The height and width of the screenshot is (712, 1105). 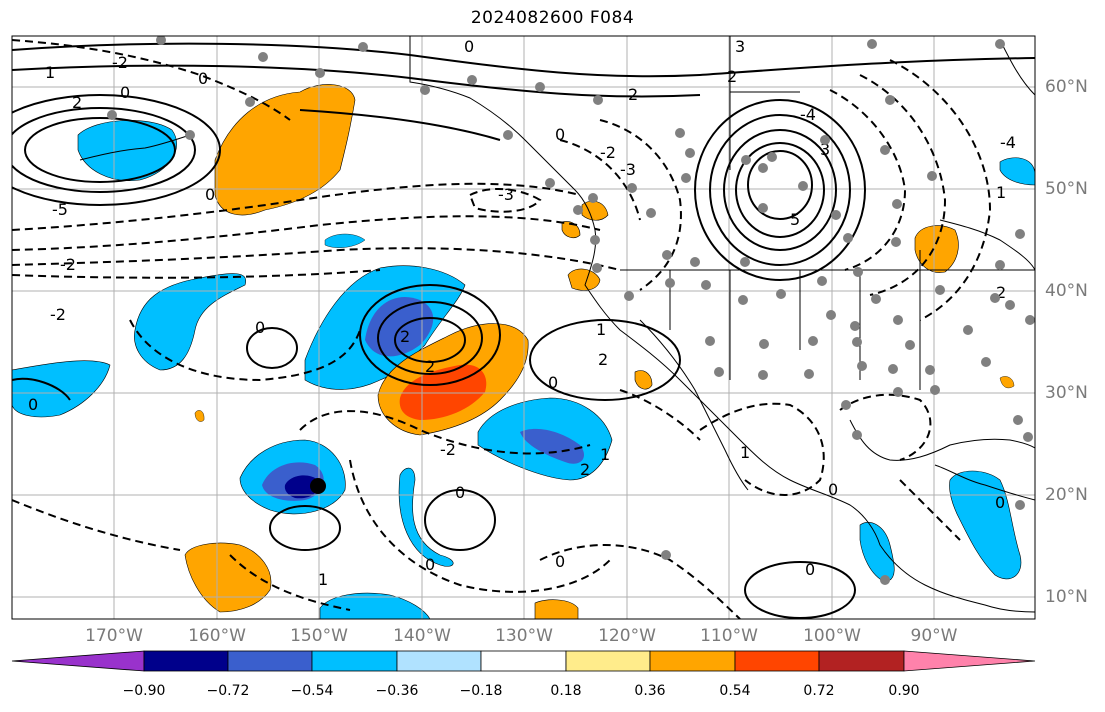 What do you see at coordinates (1066, 495) in the screenshot?
I see `lat-label: 20°N` at bounding box center [1066, 495].